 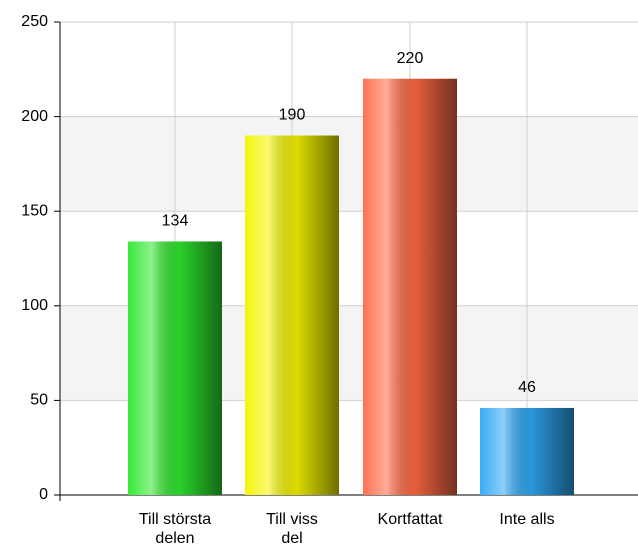 What do you see at coordinates (34, 21) in the screenshot?
I see `y-tick-label: 250` at bounding box center [34, 21].